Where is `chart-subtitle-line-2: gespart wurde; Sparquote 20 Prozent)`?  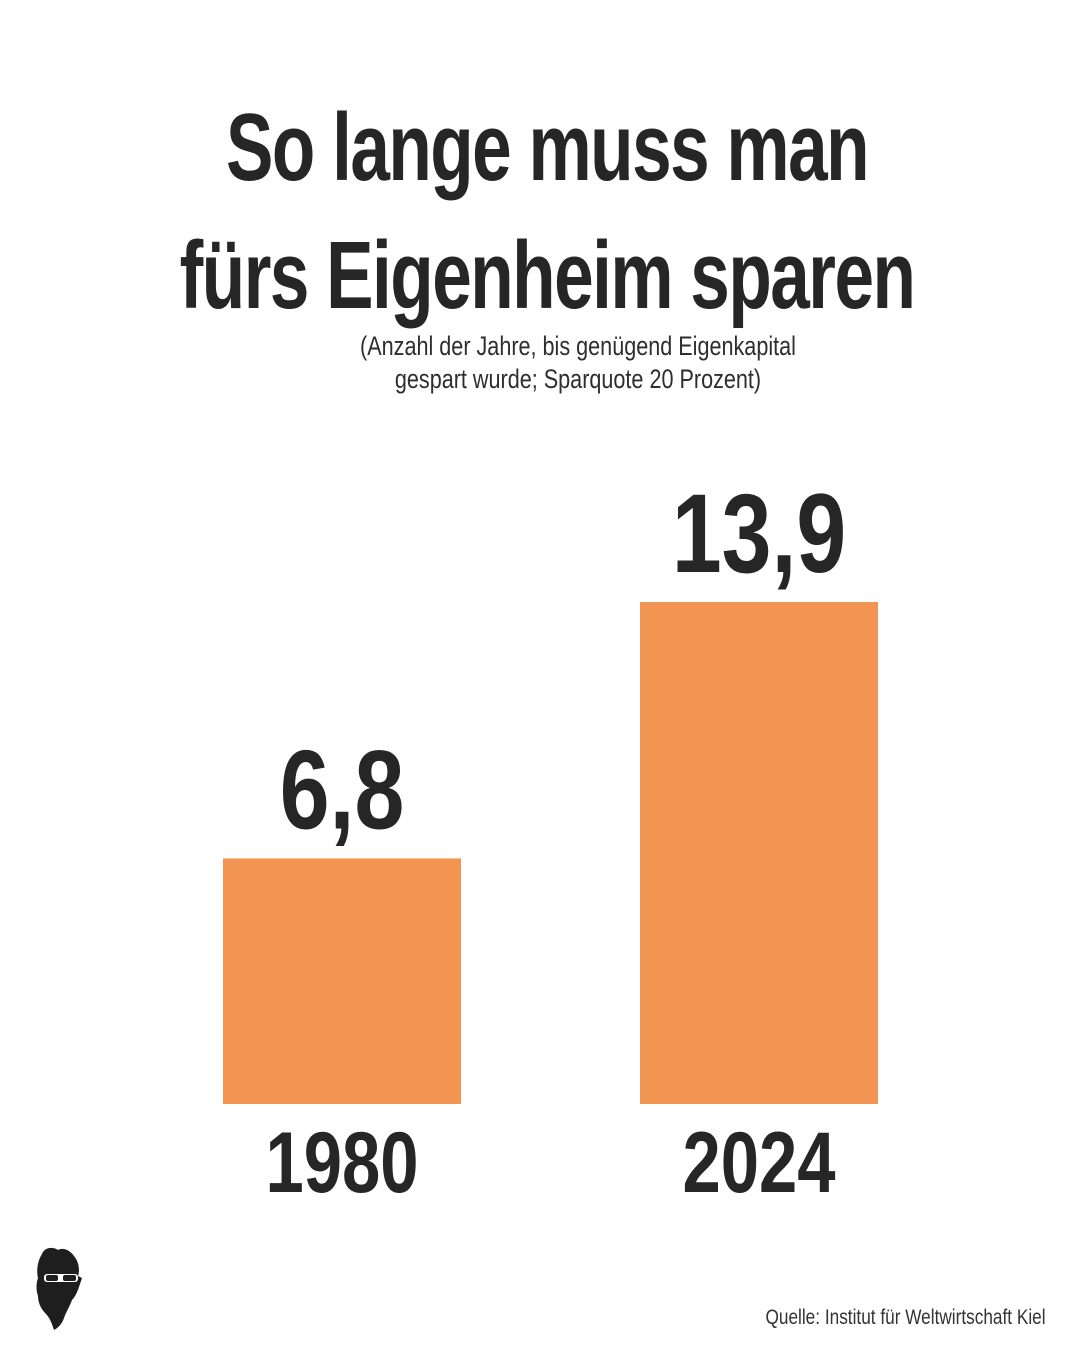
chart-subtitle-line-2: gespart wurde; Sparquote 20 Prozent) is located at coordinates (578, 379).